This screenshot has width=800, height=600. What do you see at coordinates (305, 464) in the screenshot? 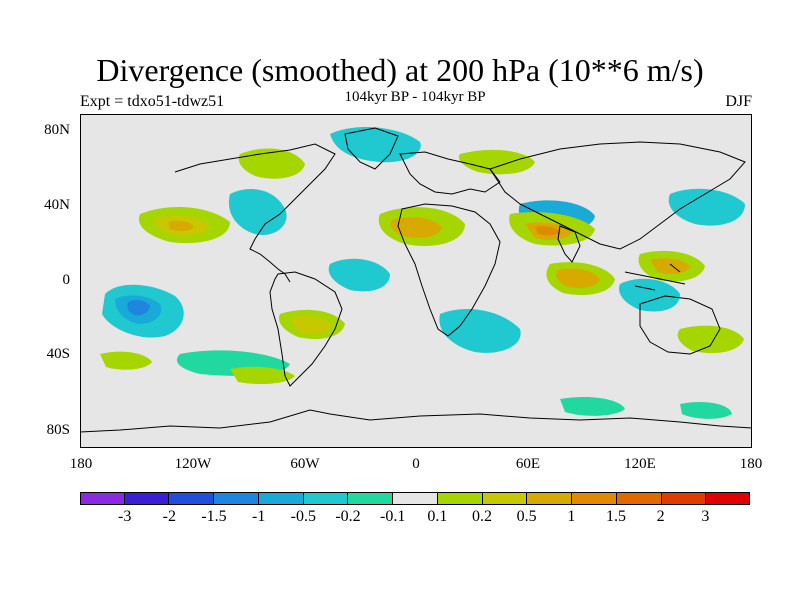
I see `lon-label-60w: 60W` at bounding box center [305, 464].